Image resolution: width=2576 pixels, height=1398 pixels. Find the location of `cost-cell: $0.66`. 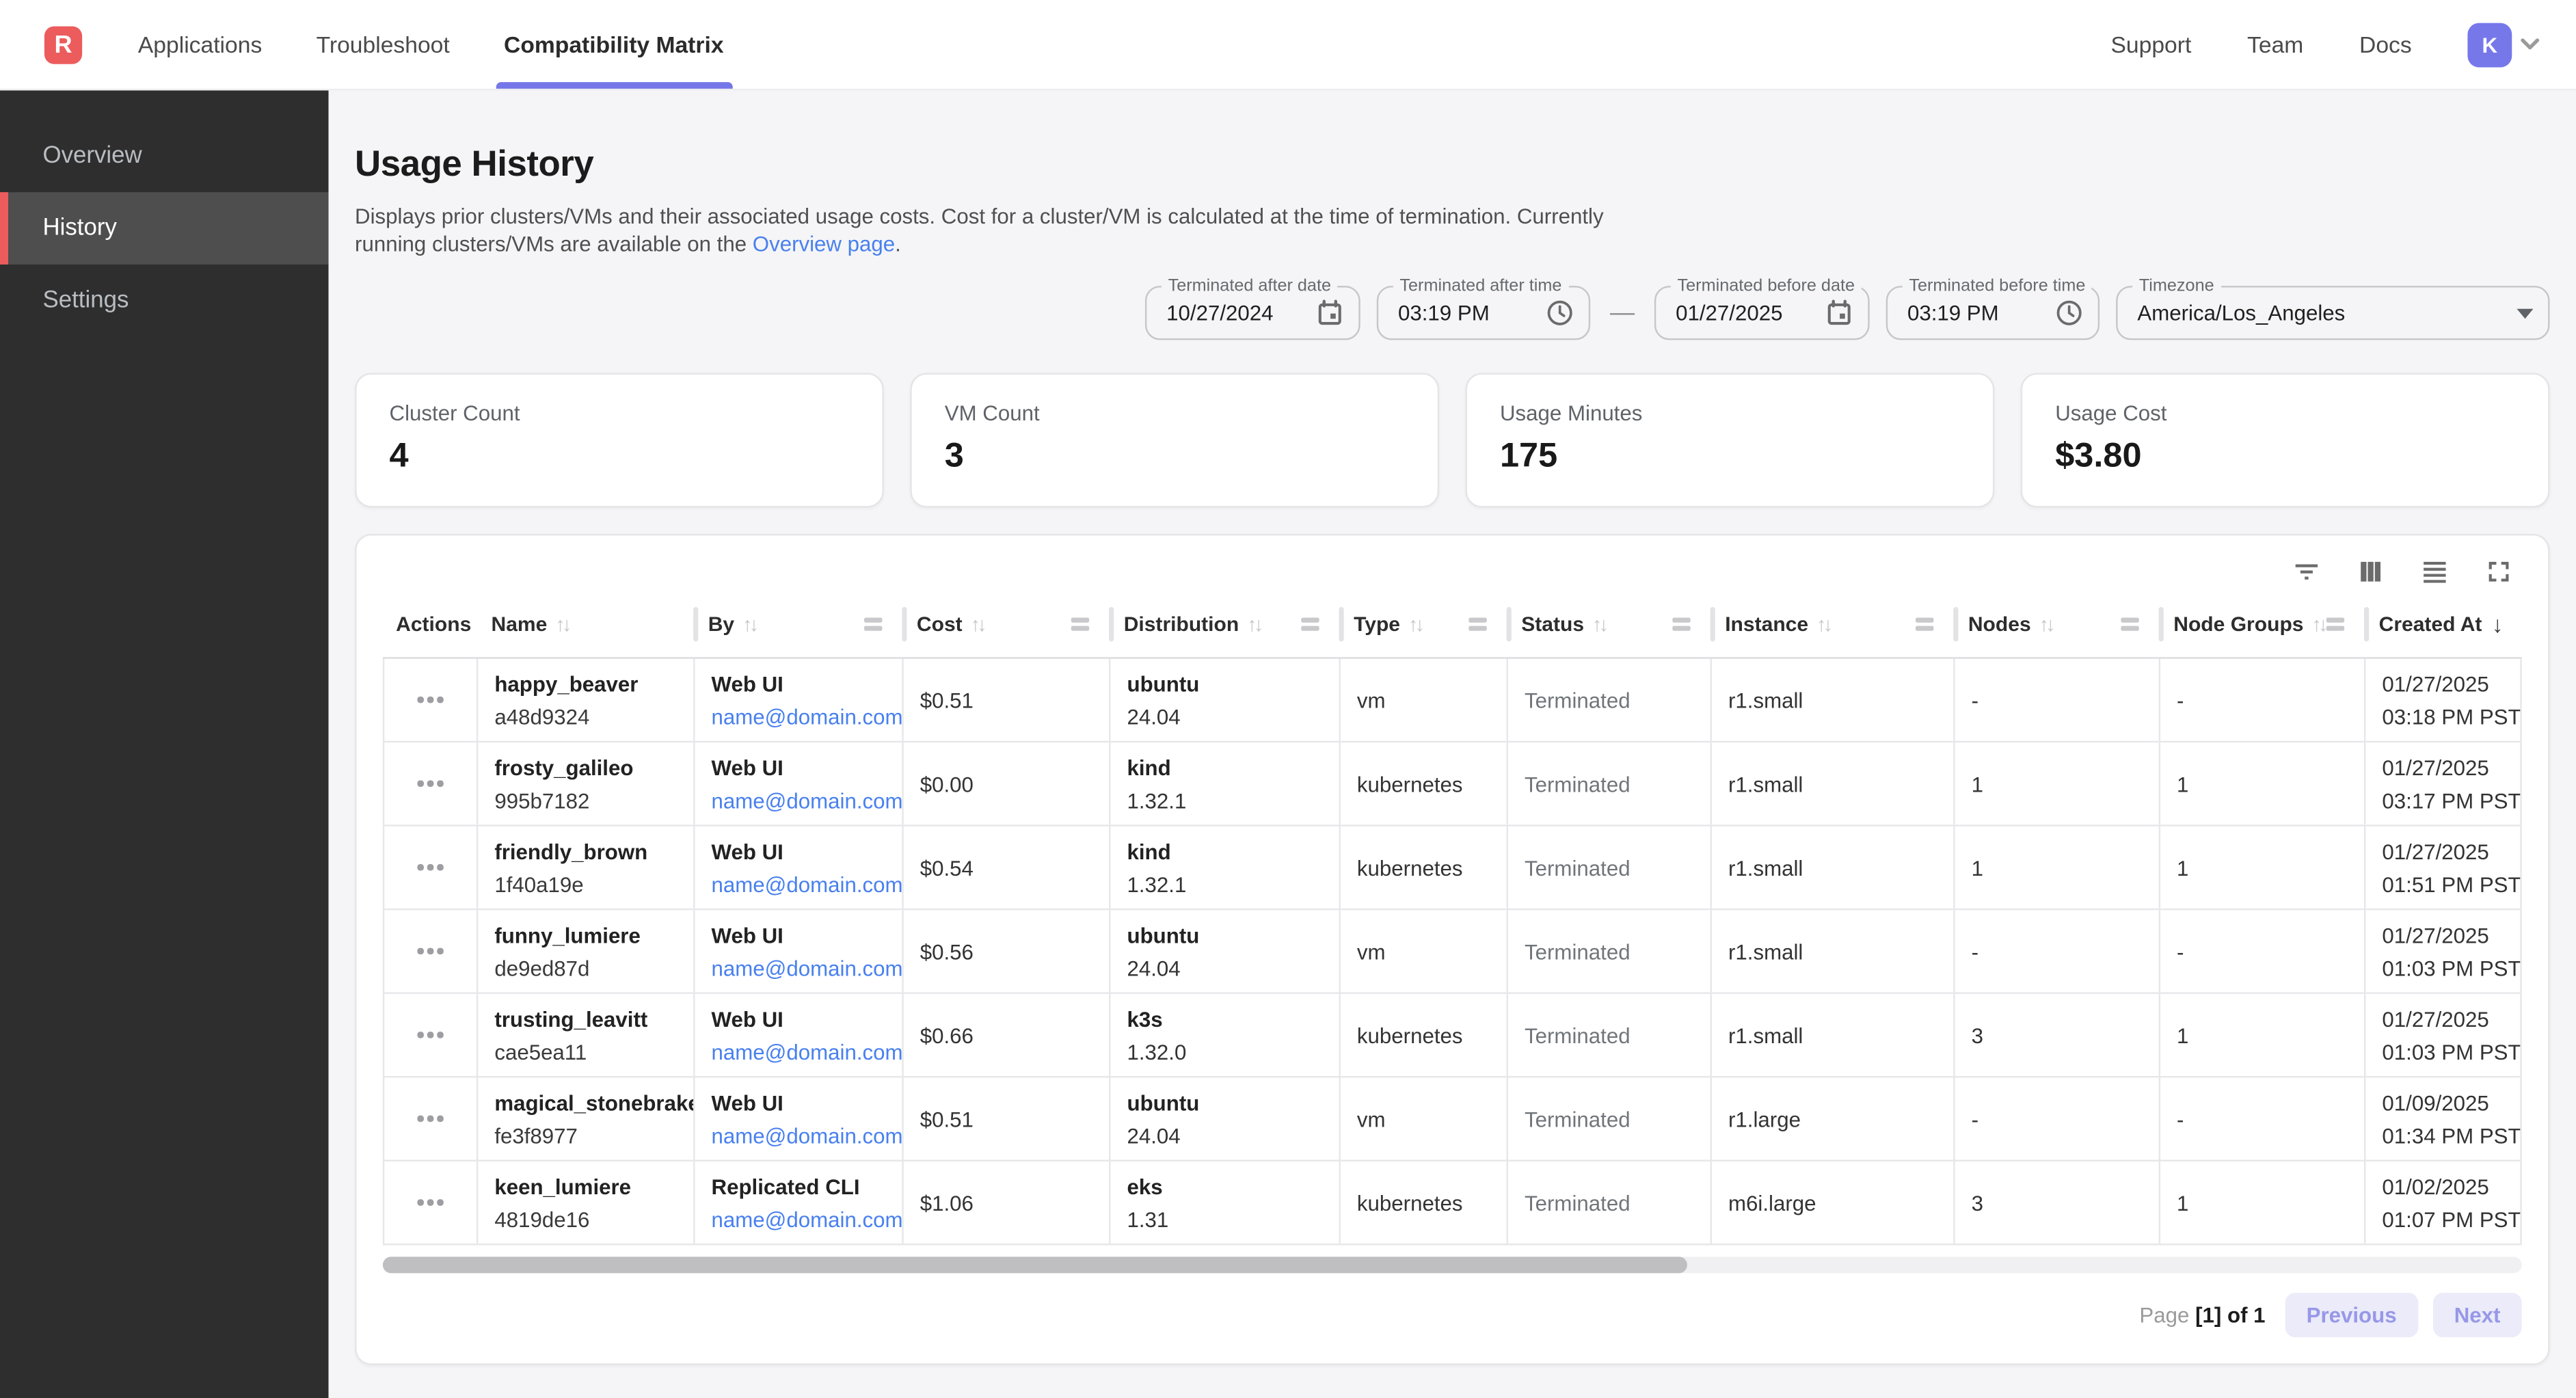

cost-cell: $0.66 is located at coordinates (1007, 1035).